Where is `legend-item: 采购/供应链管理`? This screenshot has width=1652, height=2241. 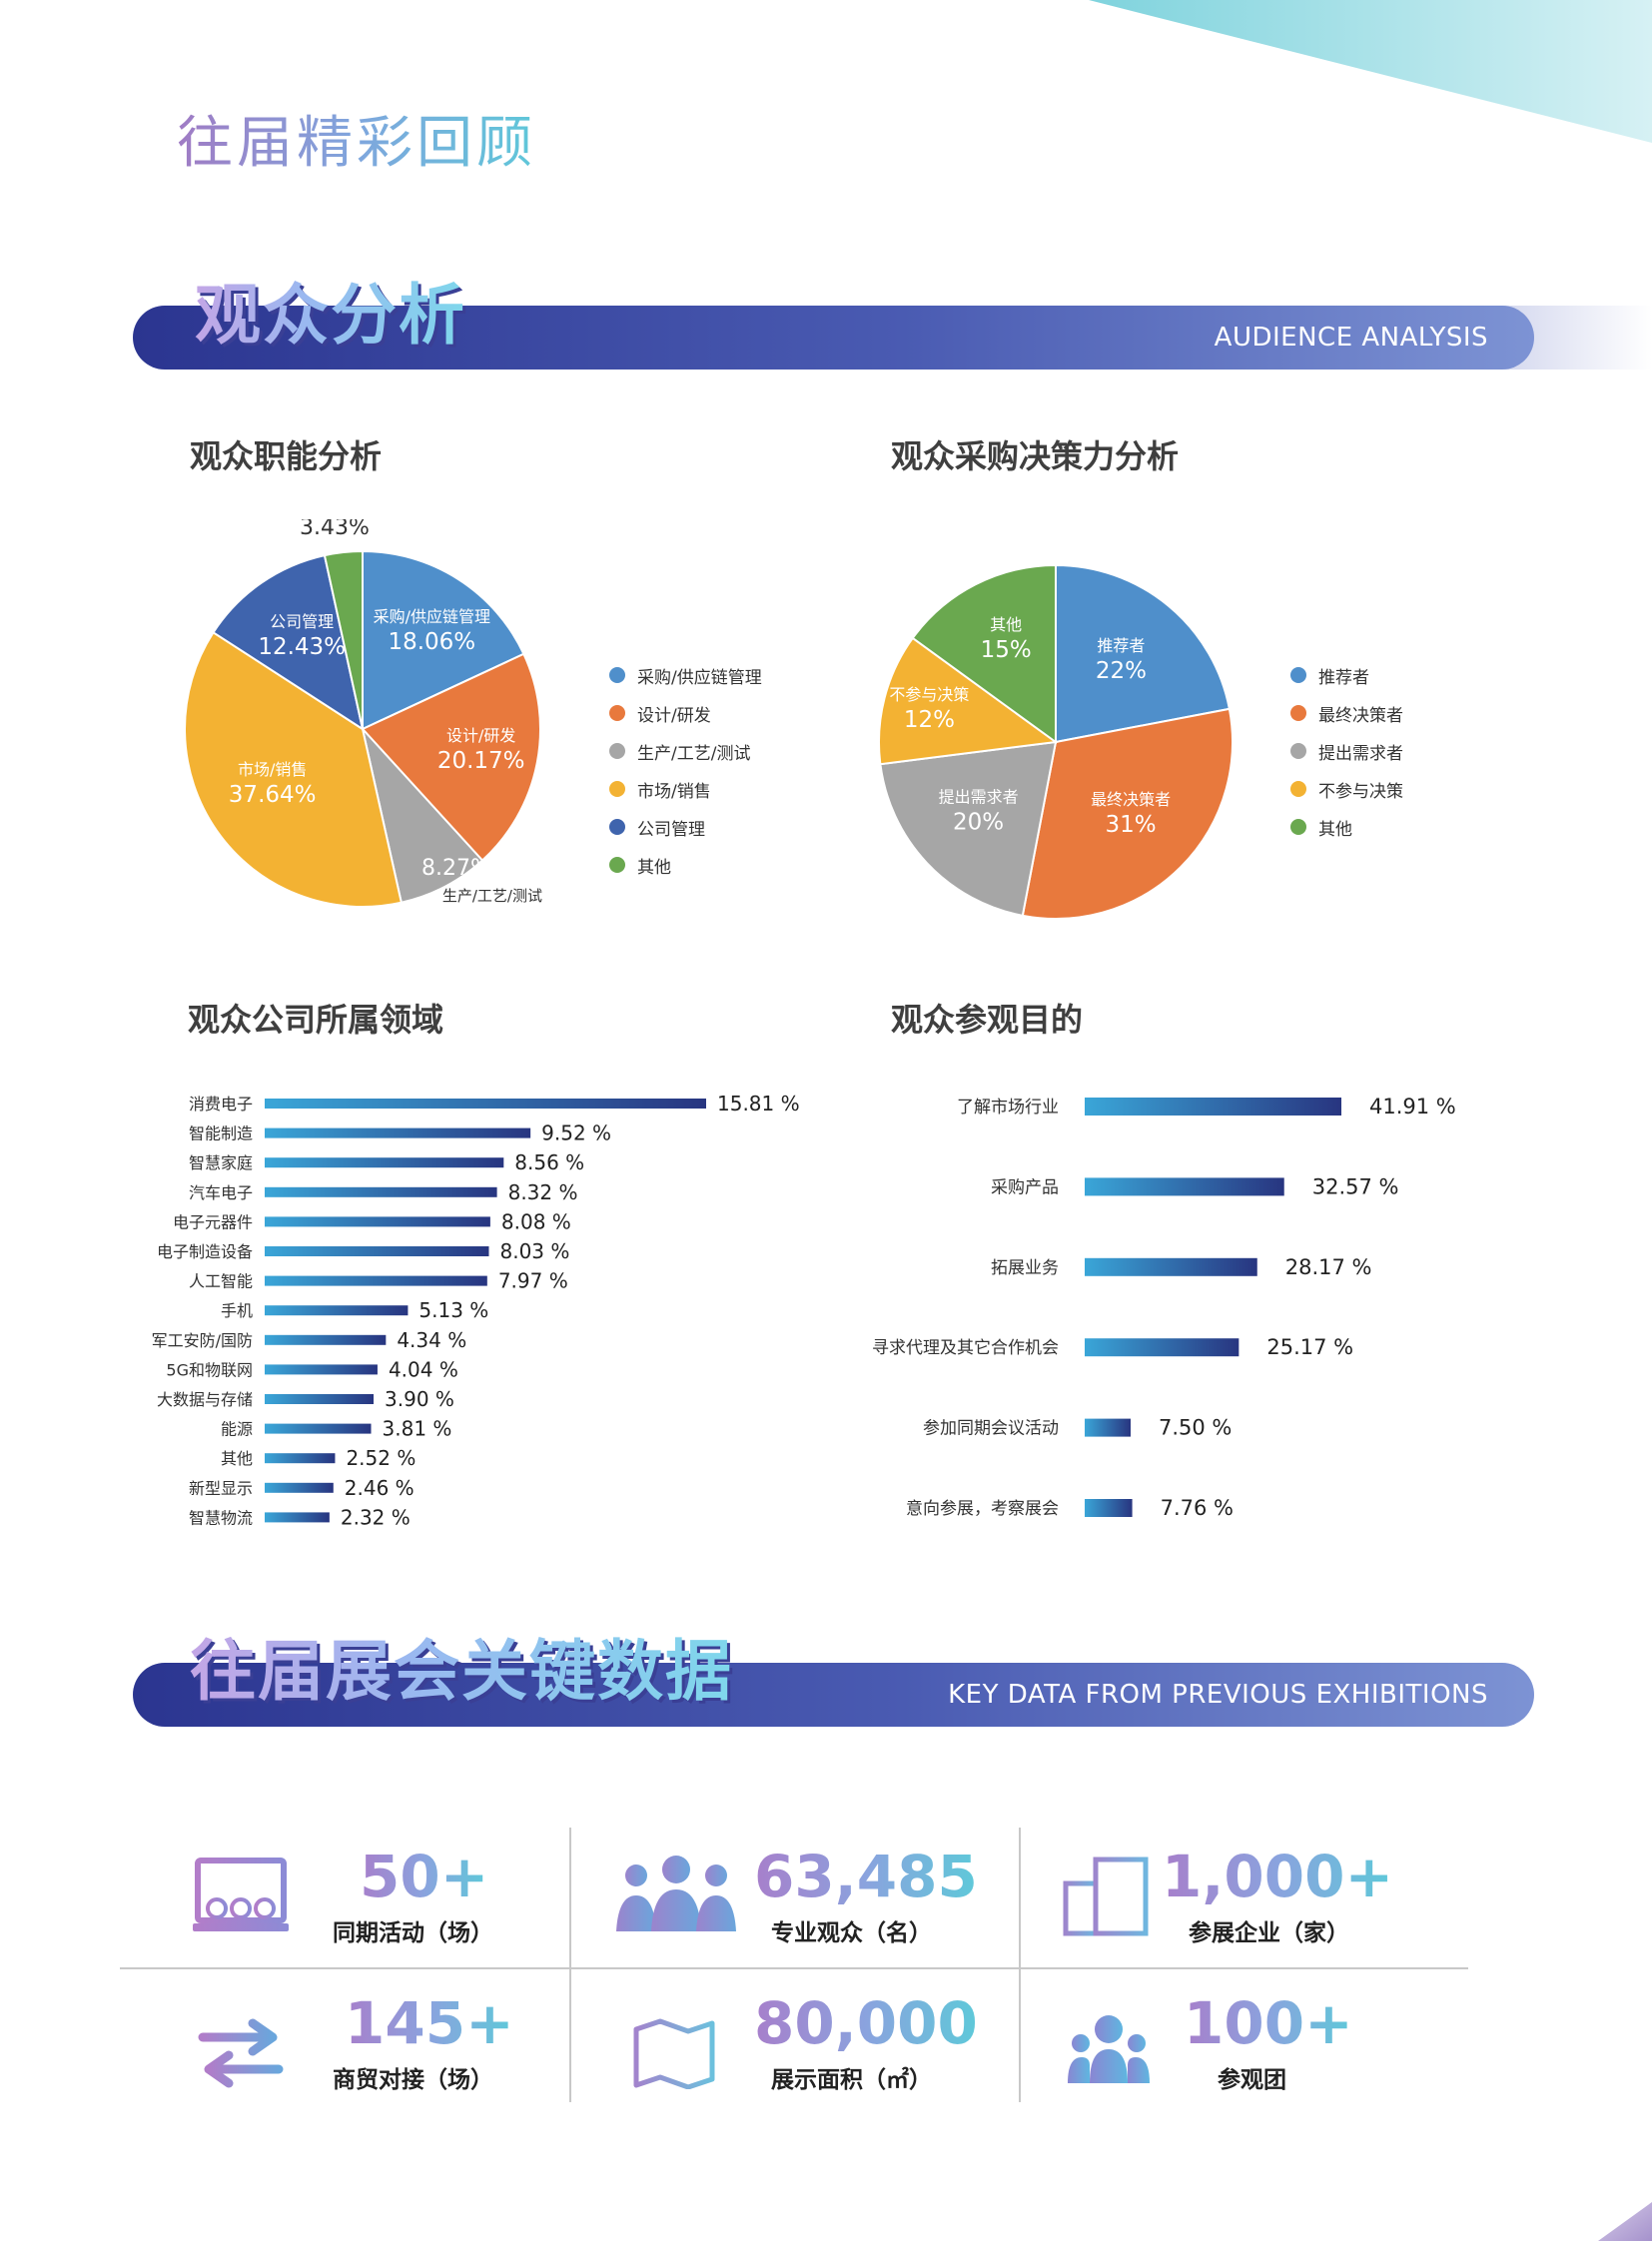
legend-item: 采购/供应链管理 is located at coordinates (685, 675).